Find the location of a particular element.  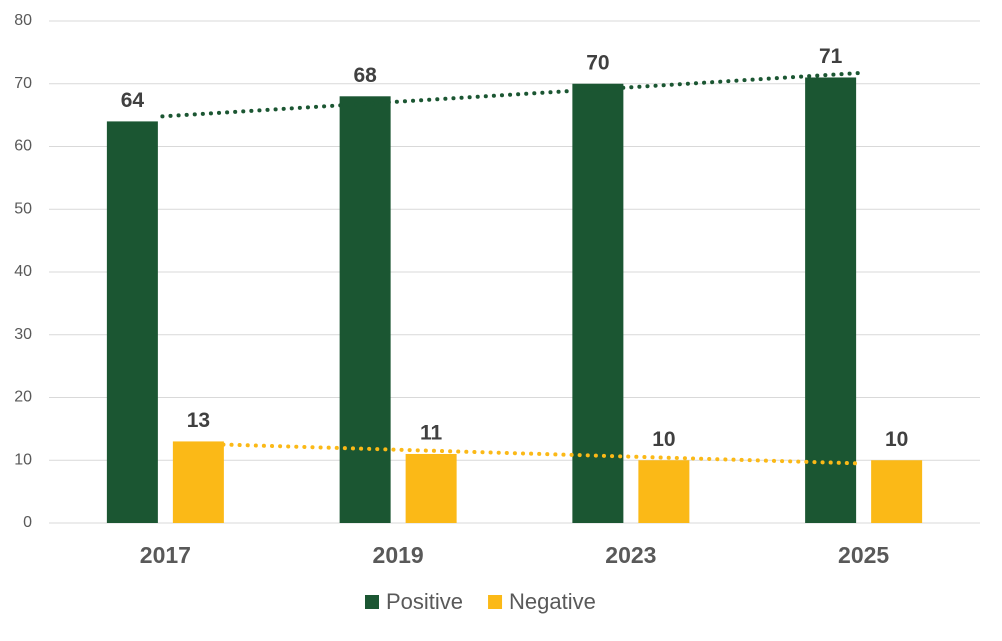

y-tick-label: 20 is located at coordinates (23, 397).